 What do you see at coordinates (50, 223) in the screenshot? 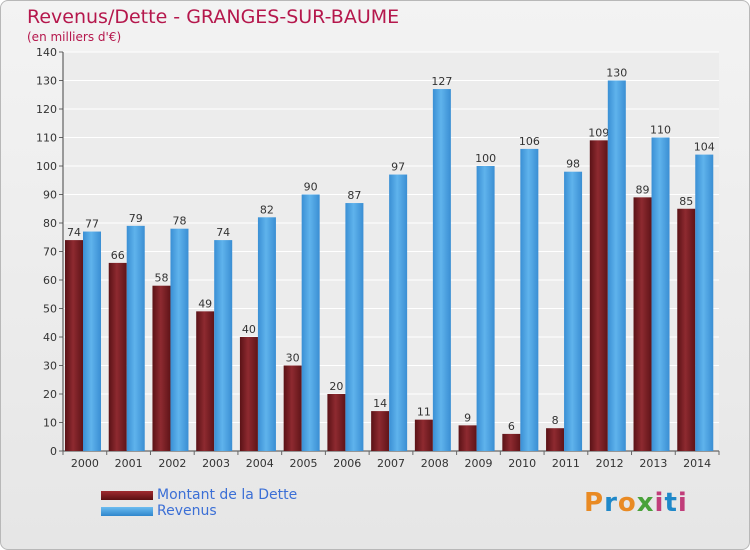
I see `y-tick-label: 80` at bounding box center [50, 223].